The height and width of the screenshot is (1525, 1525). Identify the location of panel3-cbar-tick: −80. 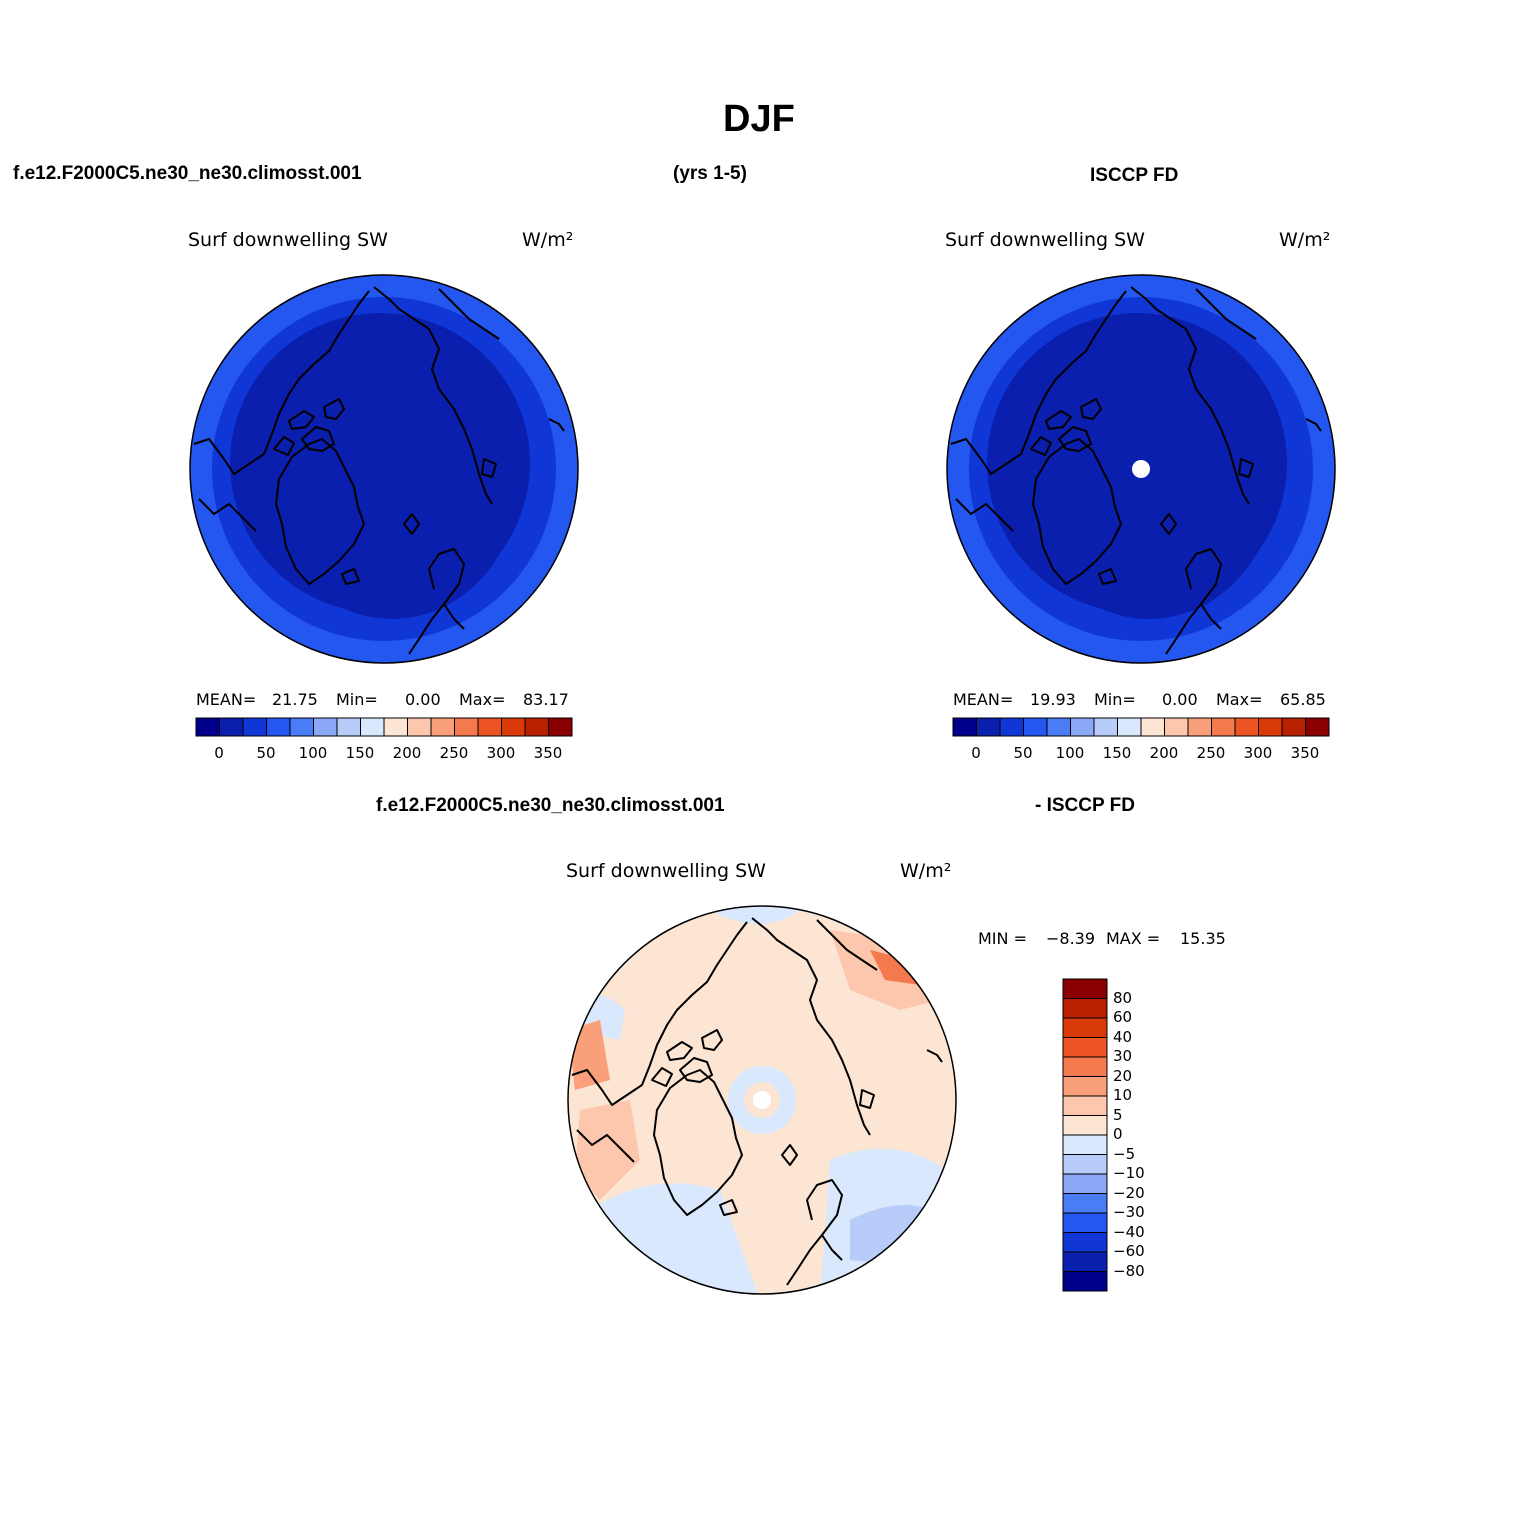
(1129, 1271).